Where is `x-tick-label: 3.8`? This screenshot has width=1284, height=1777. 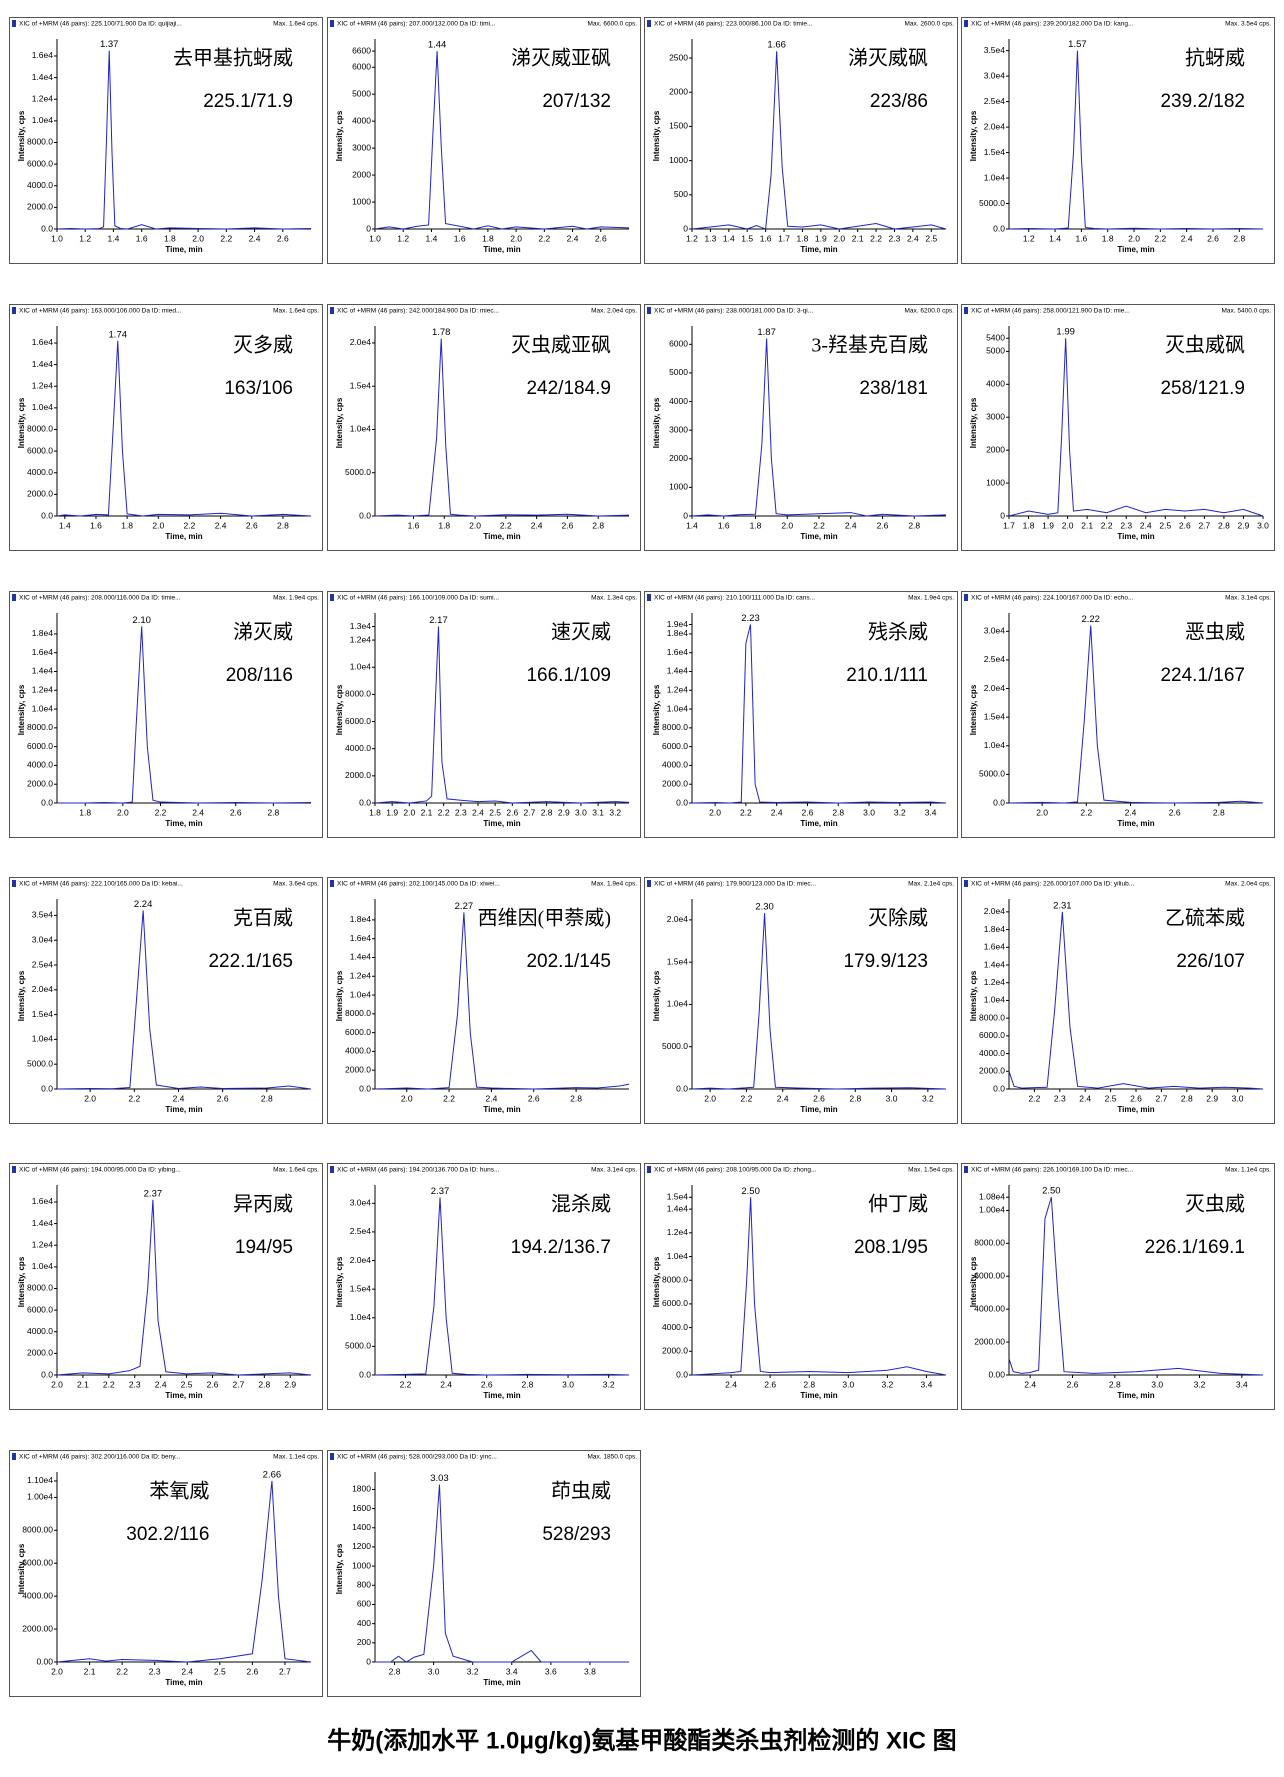
x-tick-label: 3.8 is located at coordinates (590, 1671).